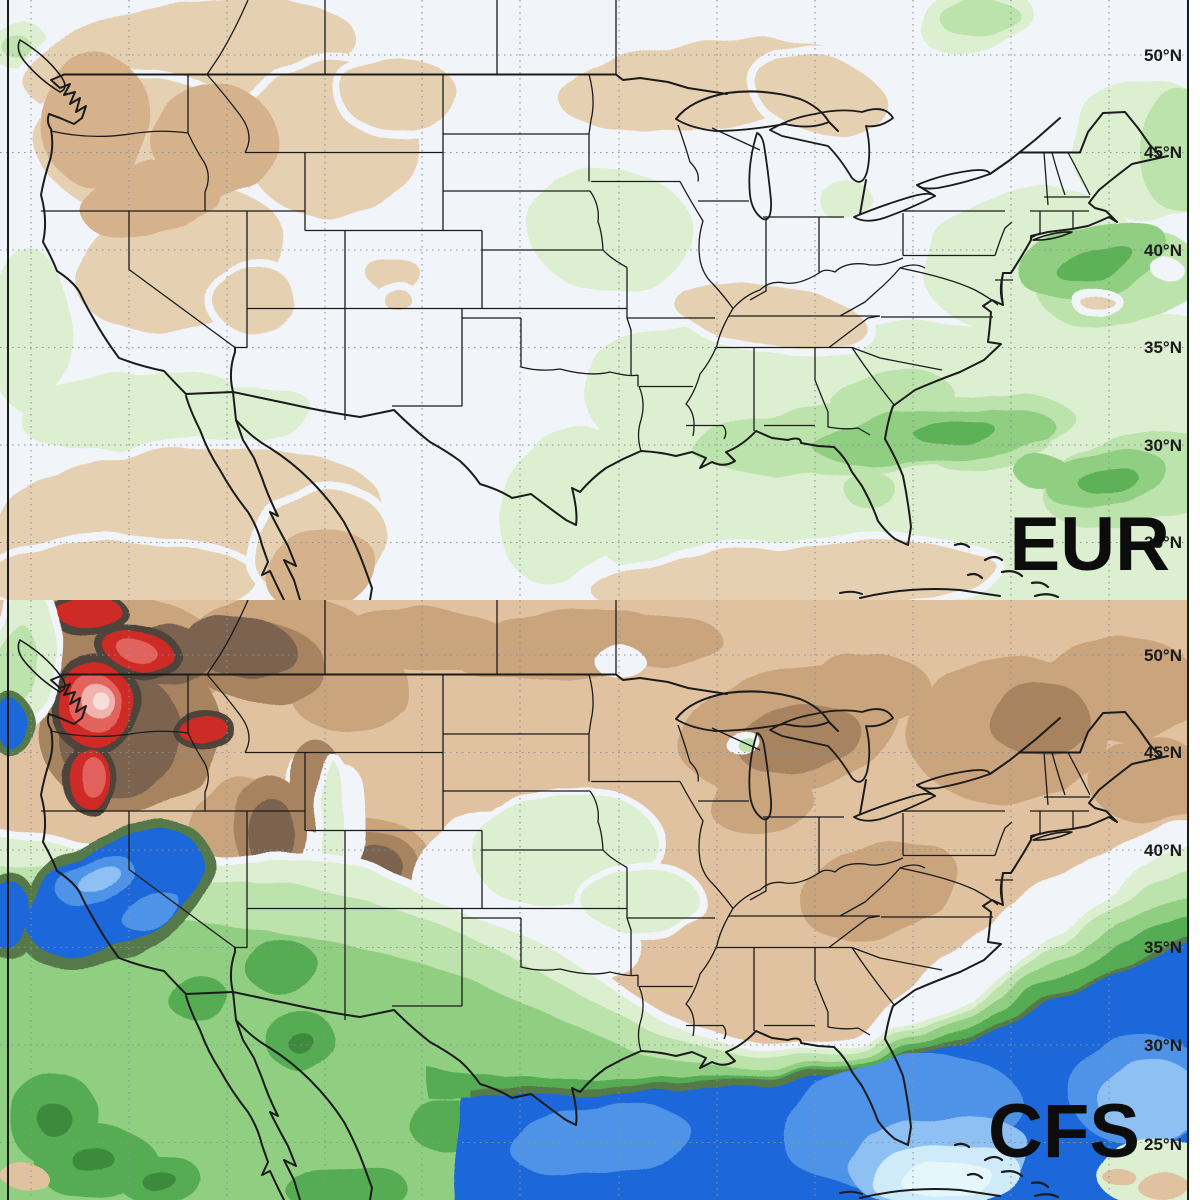 This screenshot has height=1200, width=1200. Describe the element at coordinates (1163, 1045) in the screenshot. I see `cfs-lat-30n: 30°N` at that location.